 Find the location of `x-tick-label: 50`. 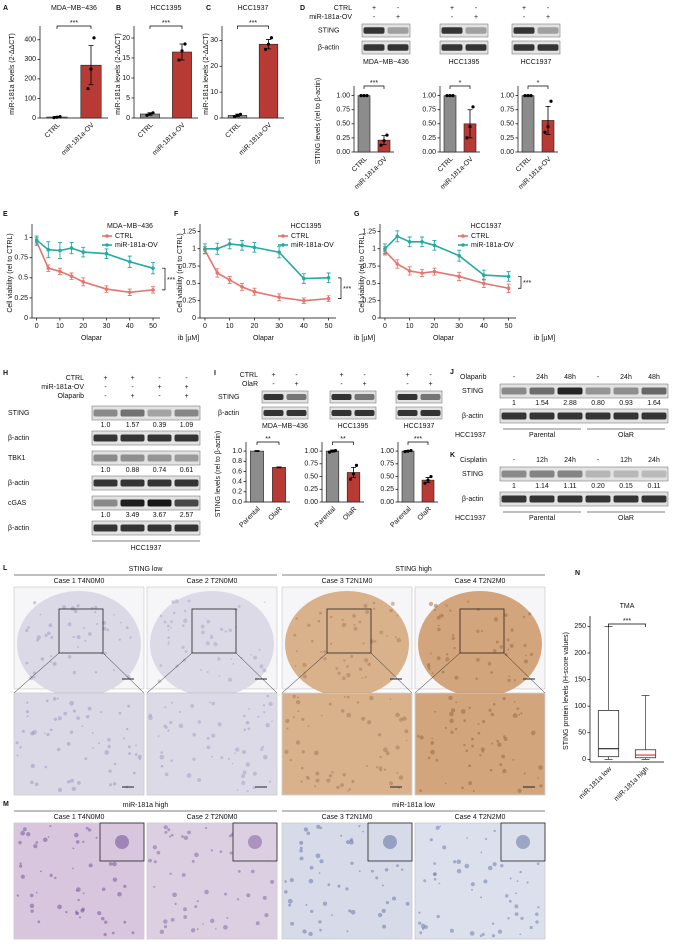

x-tick-label: 50 is located at coordinates (509, 326).